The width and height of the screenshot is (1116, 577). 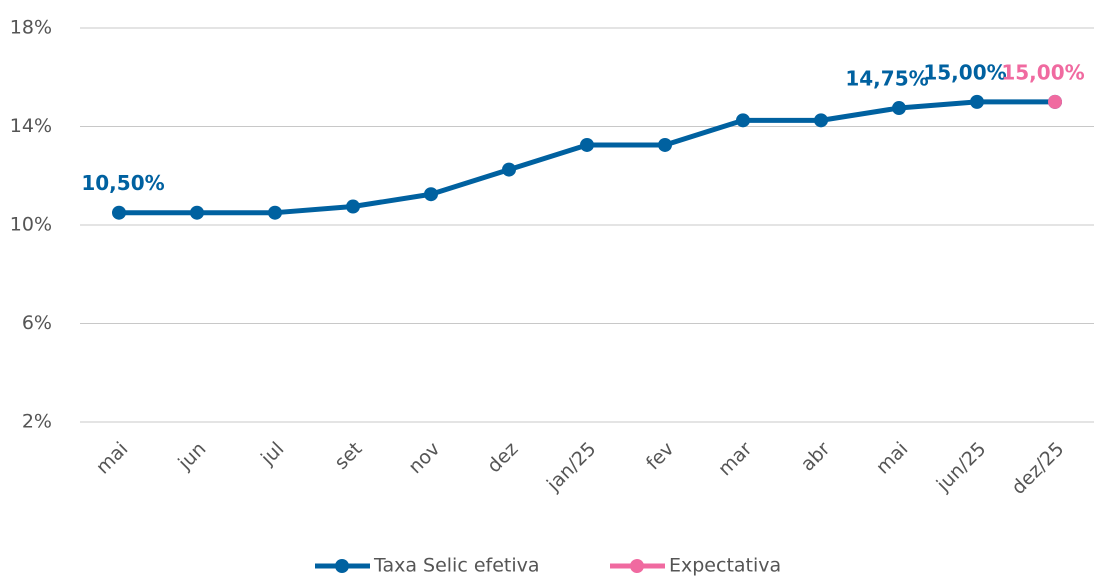 I want to click on data-label: 10,50%, so click(x=122, y=183).